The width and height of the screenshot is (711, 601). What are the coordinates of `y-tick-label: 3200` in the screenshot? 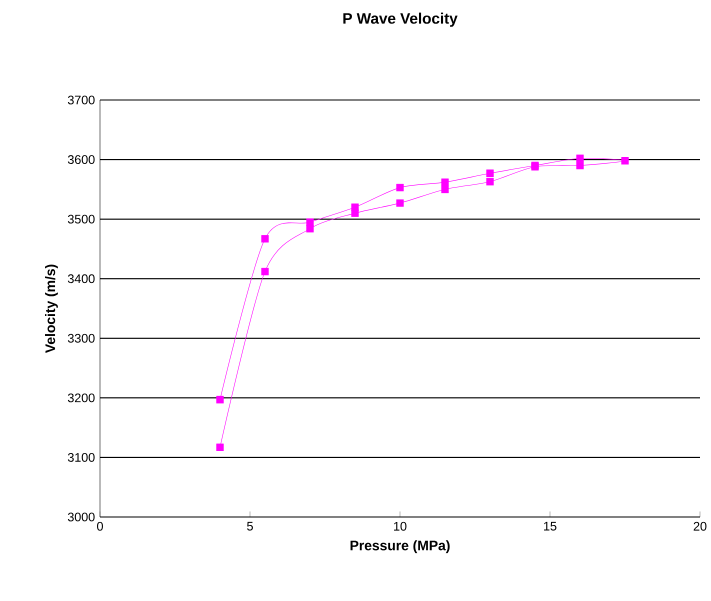 It's located at (81, 397).